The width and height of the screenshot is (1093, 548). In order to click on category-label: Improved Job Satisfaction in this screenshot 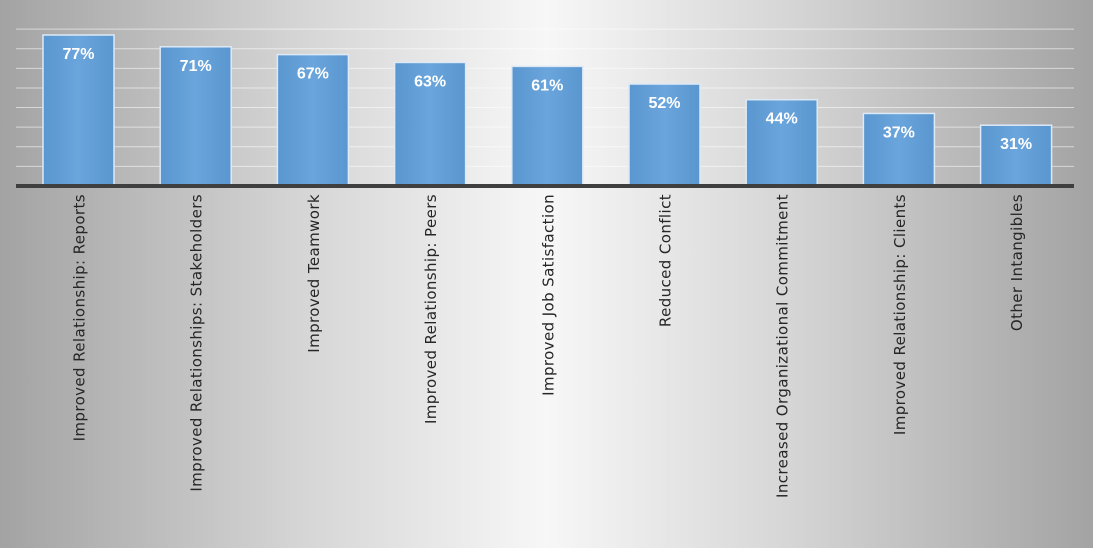, I will do `click(548, 295)`.